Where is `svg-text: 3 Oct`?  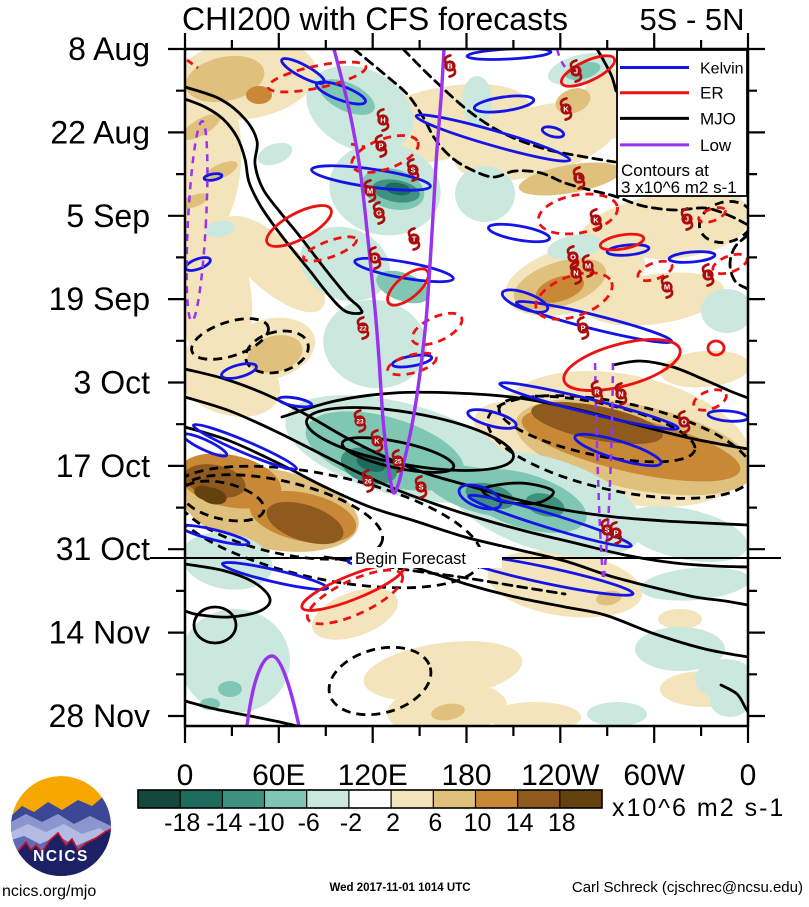
svg-text: 3 Oct is located at coordinates (112, 383).